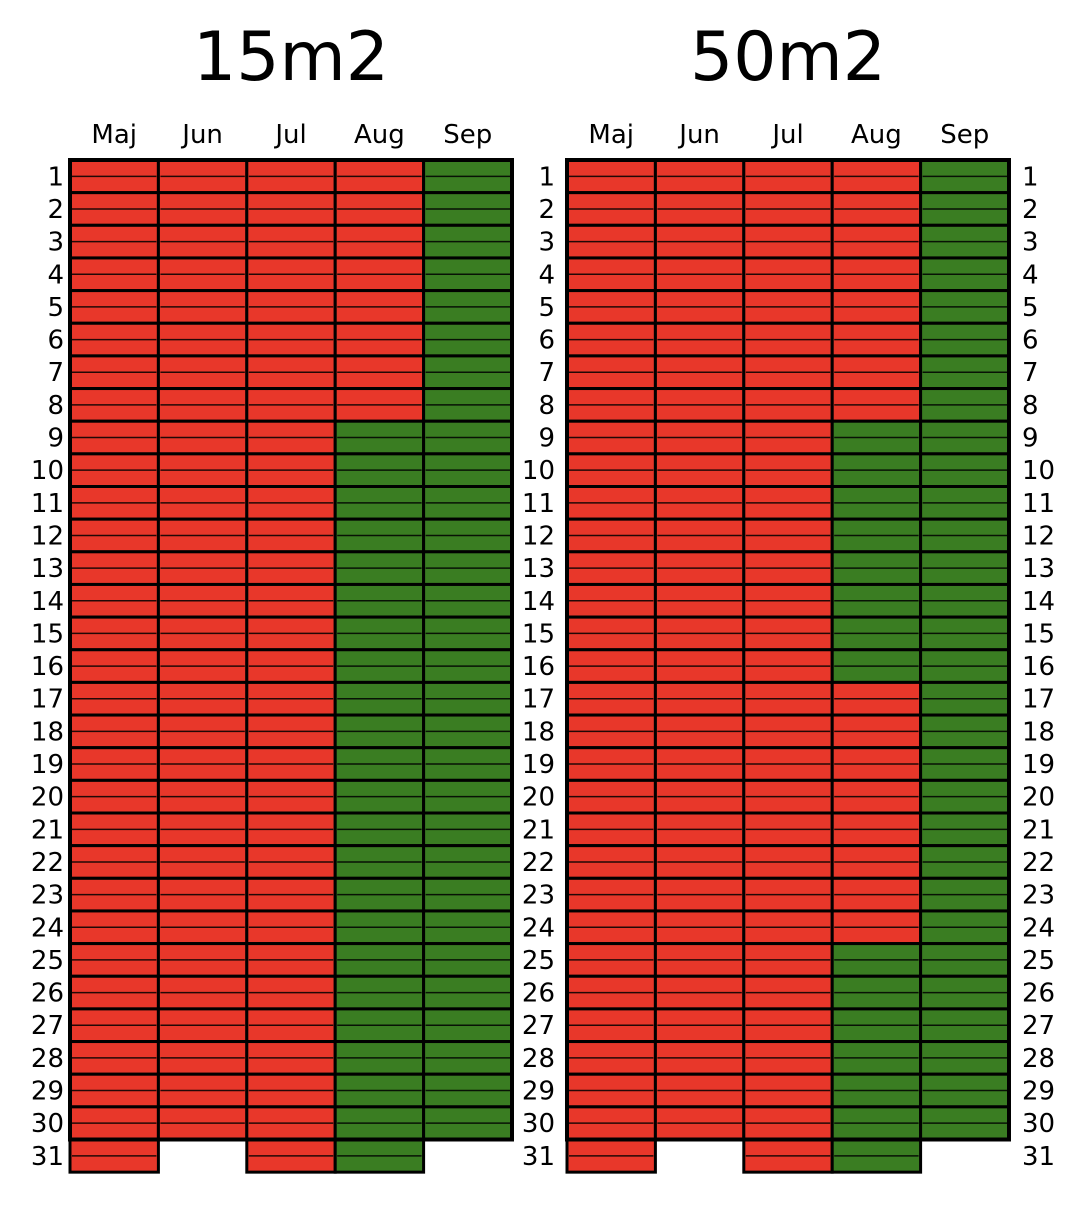  What do you see at coordinates (546, 373) in the screenshot?
I see `day-label-7: 7` at bounding box center [546, 373].